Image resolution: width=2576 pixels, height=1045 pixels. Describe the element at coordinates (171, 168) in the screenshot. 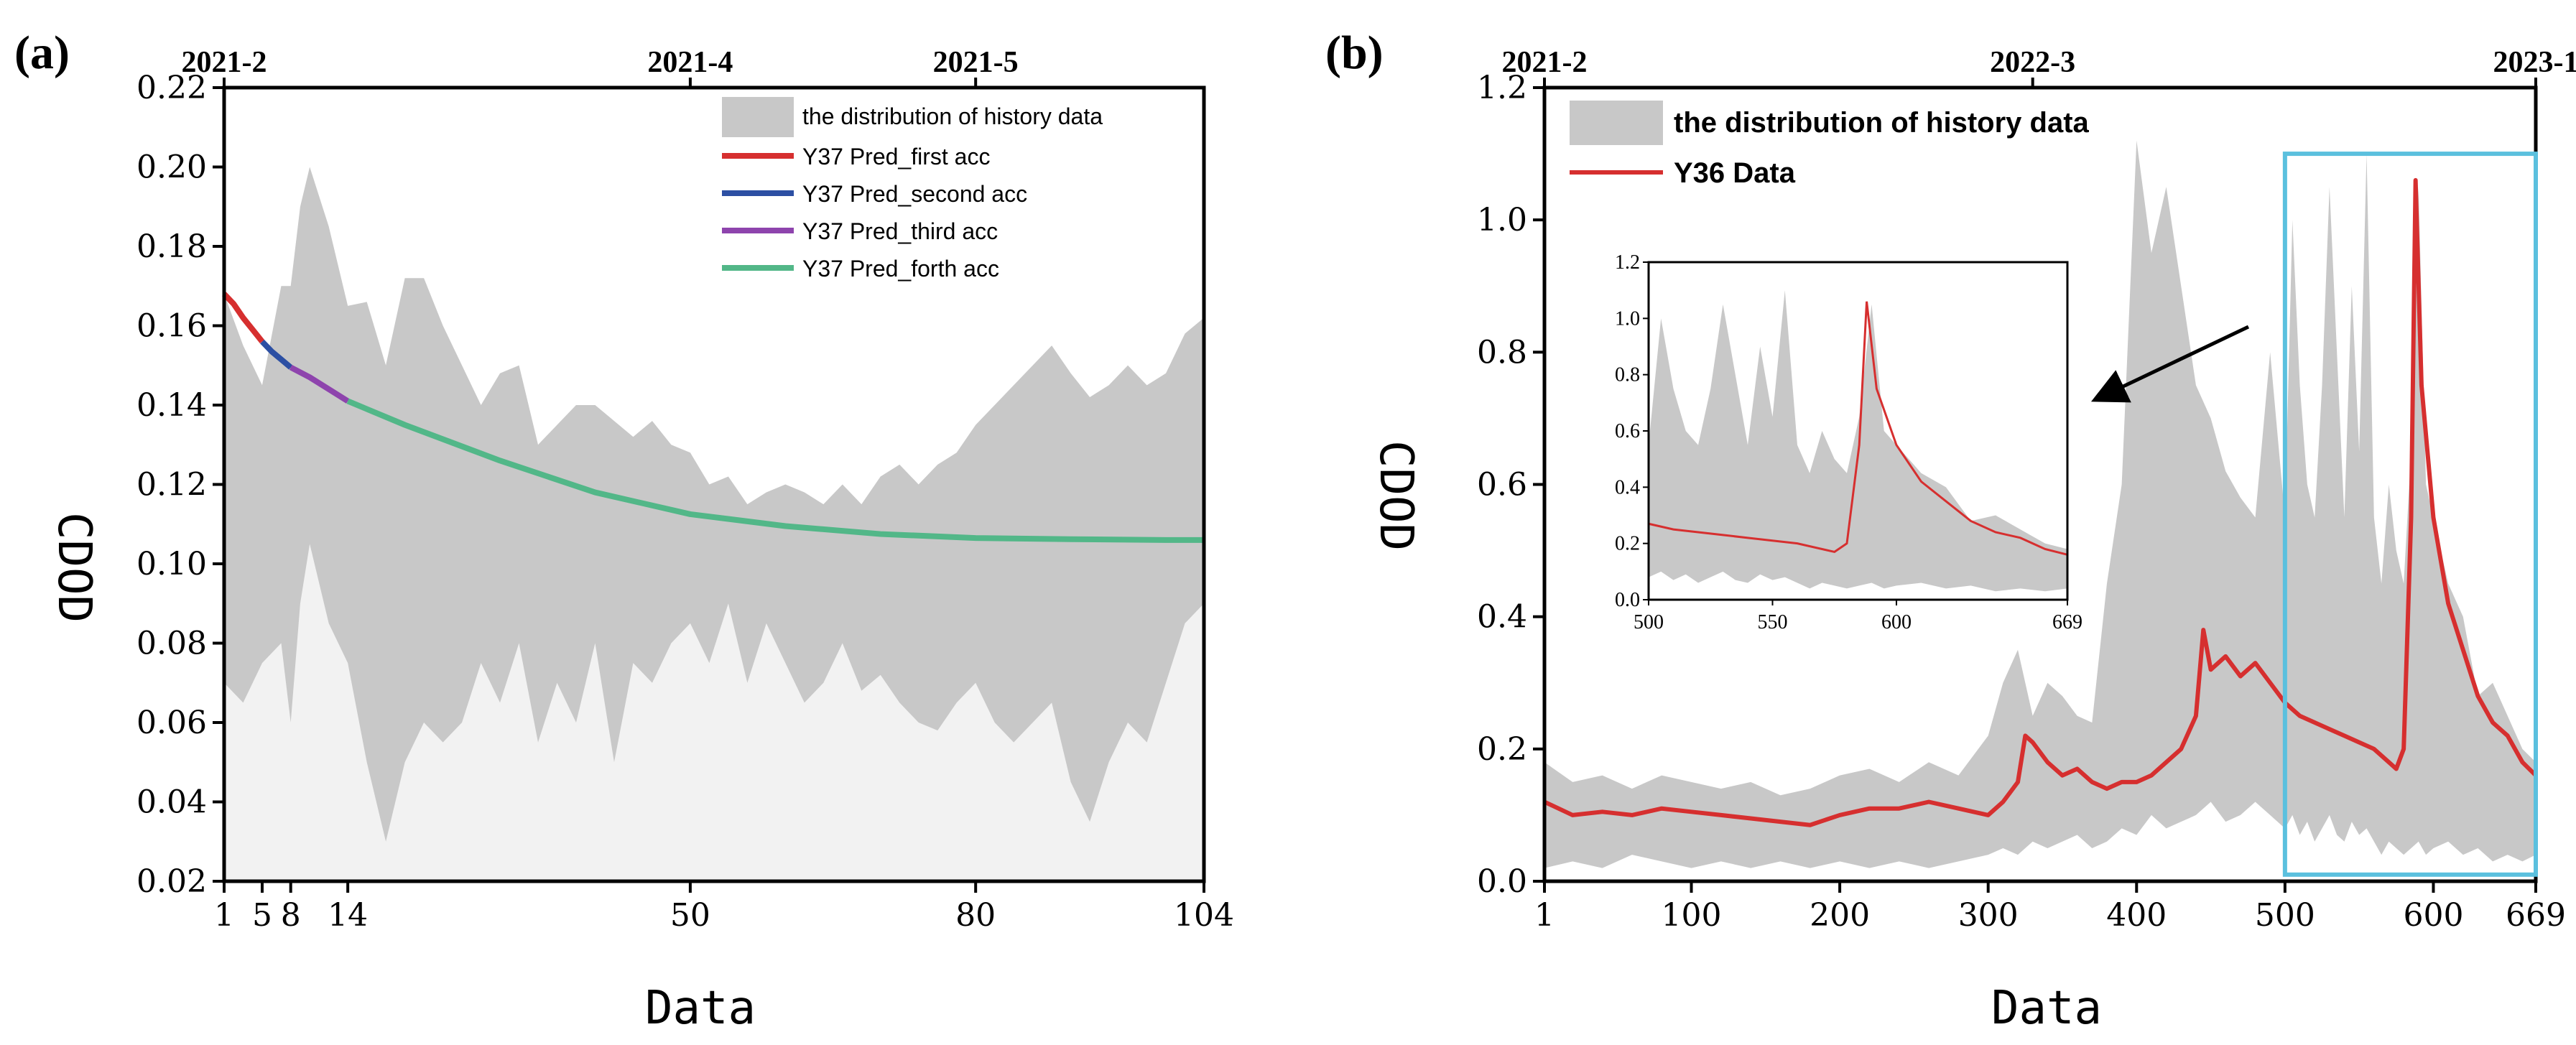

I see `panel-a-ytick-label: 0.20` at that location.